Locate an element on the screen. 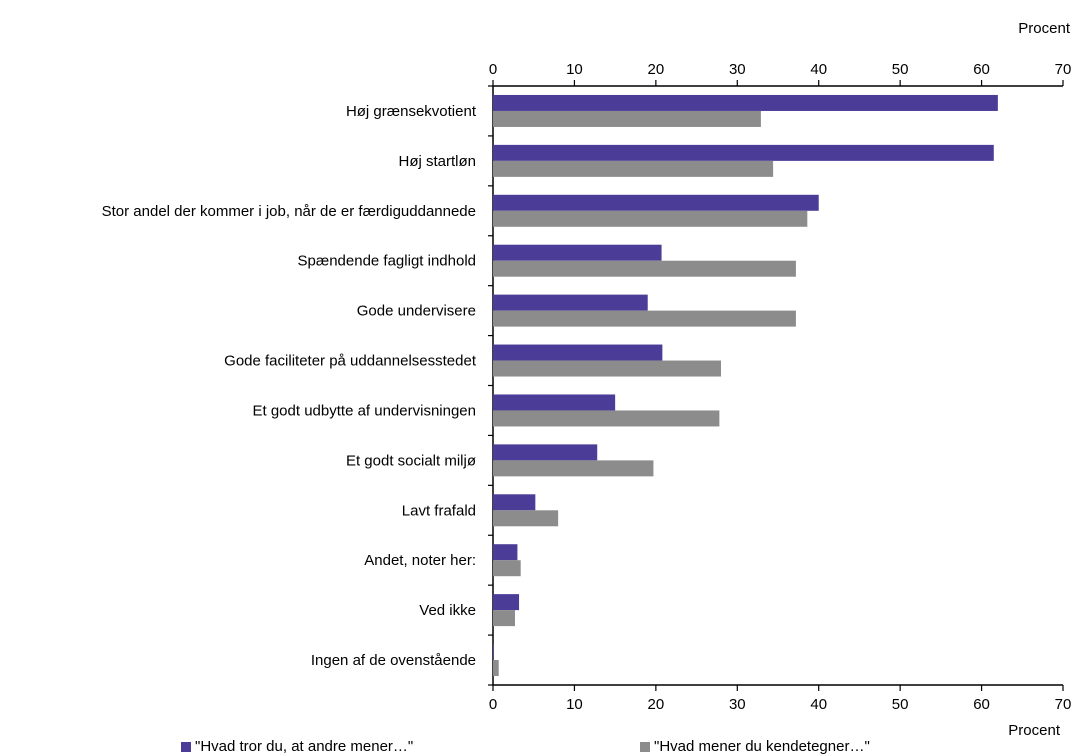 This screenshot has width=1084, height=756. top-x-tick-label: 0 is located at coordinates (493, 69).